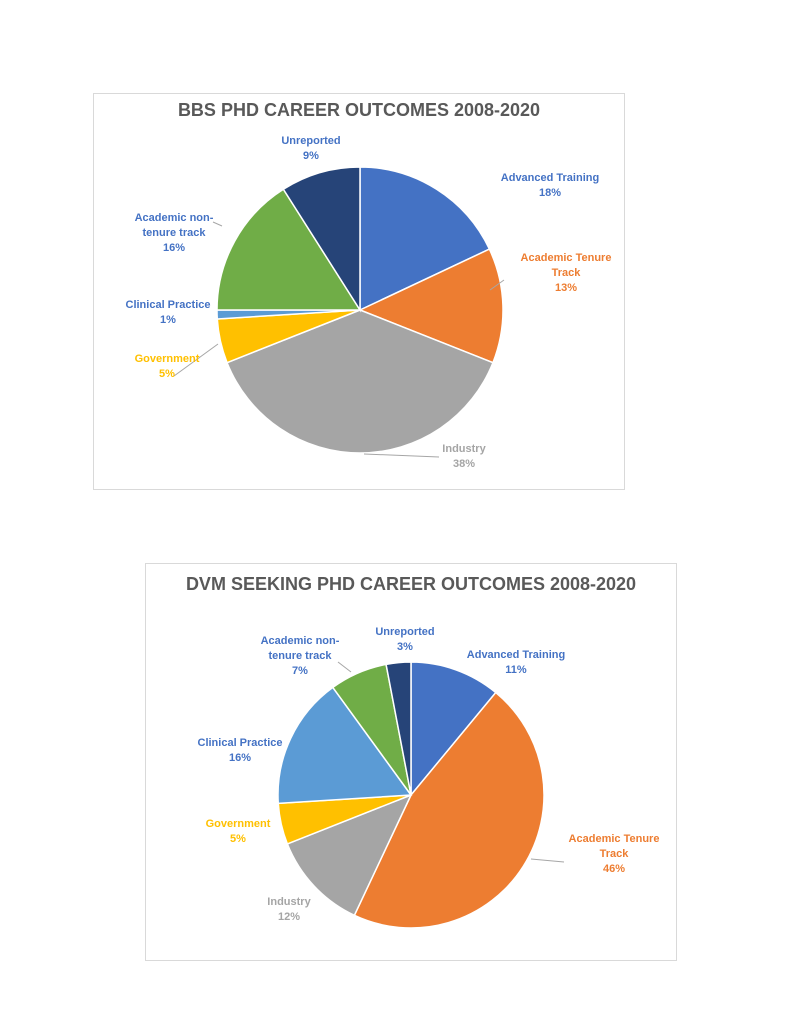  Describe the element at coordinates (401, 455) in the screenshot. I see `leader-line-industry` at that location.